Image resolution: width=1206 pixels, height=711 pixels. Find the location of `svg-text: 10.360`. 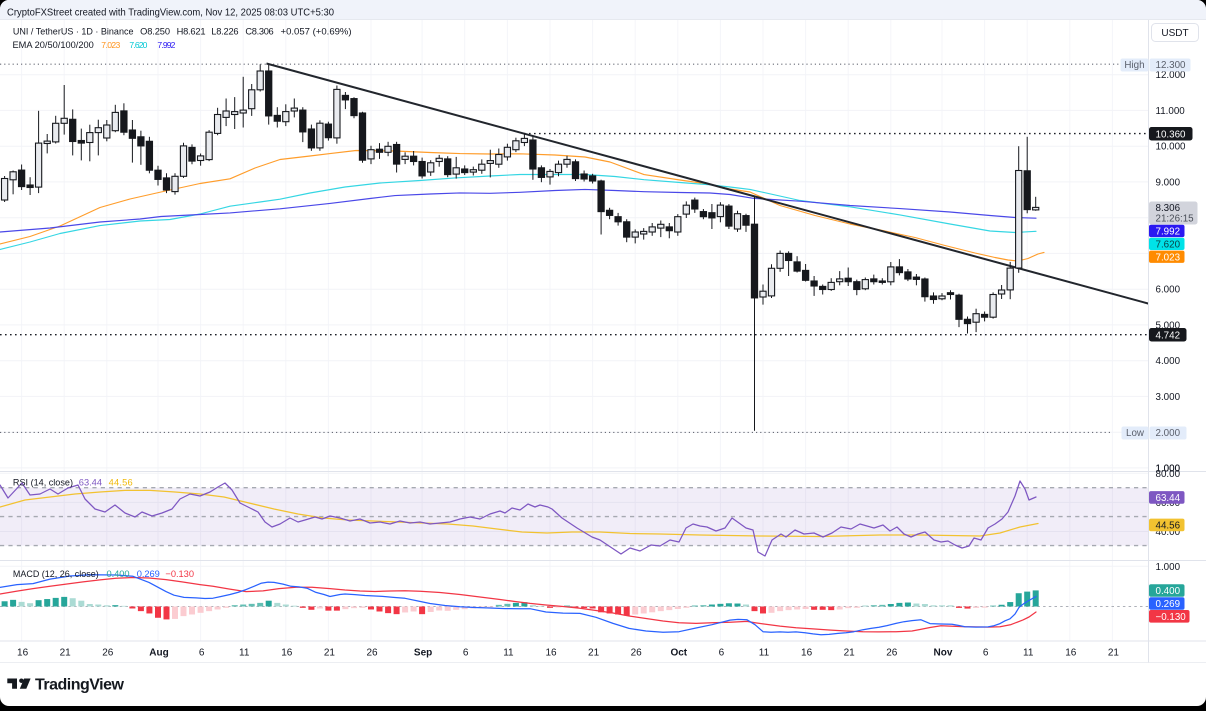

svg-text: 10.360 is located at coordinates (1171, 134).